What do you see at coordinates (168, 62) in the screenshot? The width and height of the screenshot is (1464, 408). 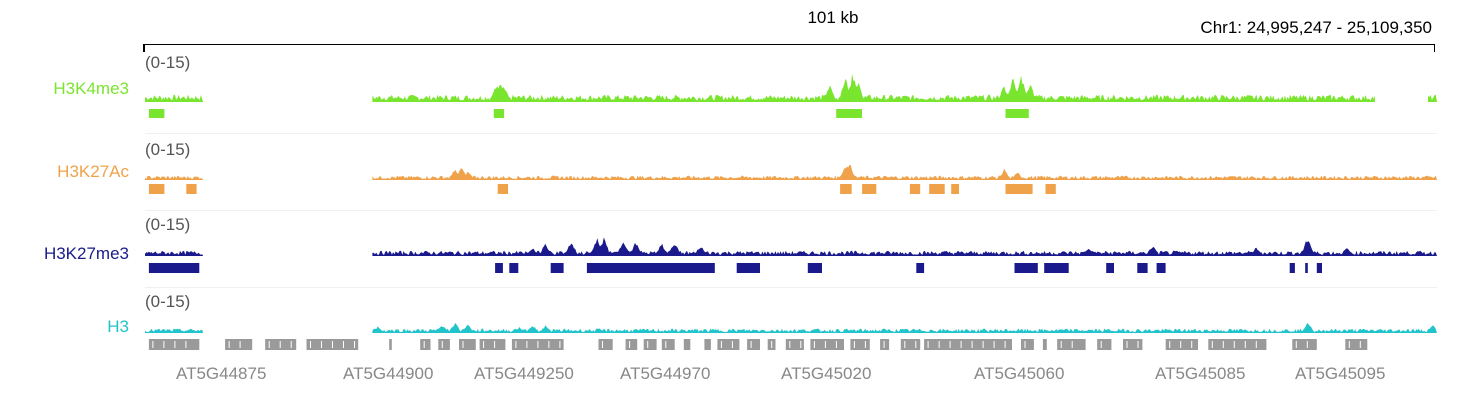 I see `track-range-h3k4me3: (0-15)` at bounding box center [168, 62].